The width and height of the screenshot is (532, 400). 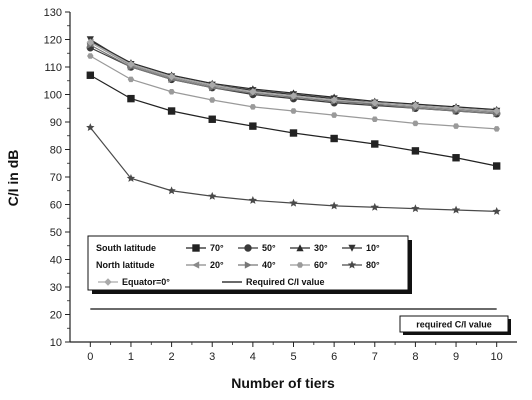 I want to click on x-tick-label: 4, so click(x=253, y=357).